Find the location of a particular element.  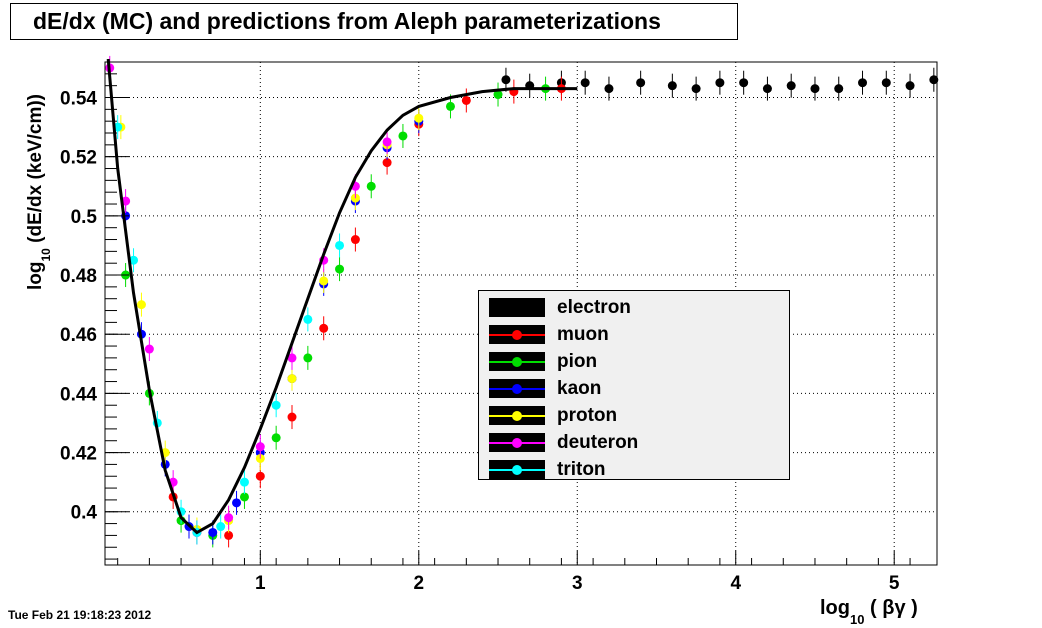

series-electron is located at coordinates (720, 84).